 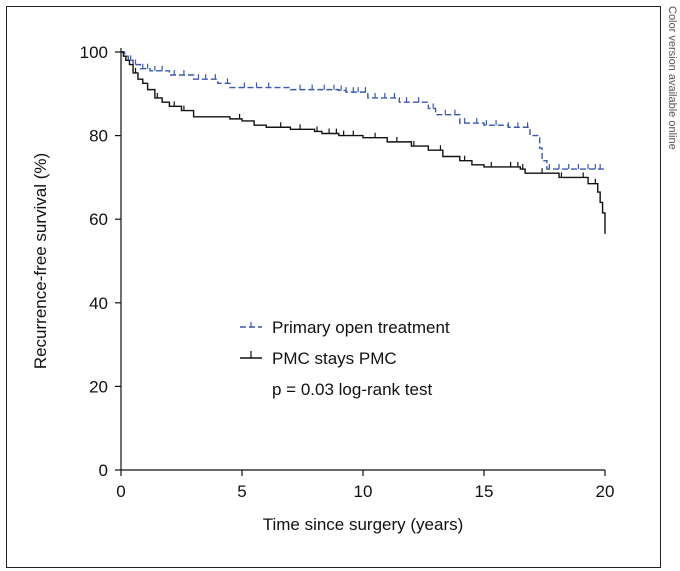 What do you see at coordinates (334, 358) in the screenshot?
I see `legend-label-pmc: PMC stays PMC` at bounding box center [334, 358].